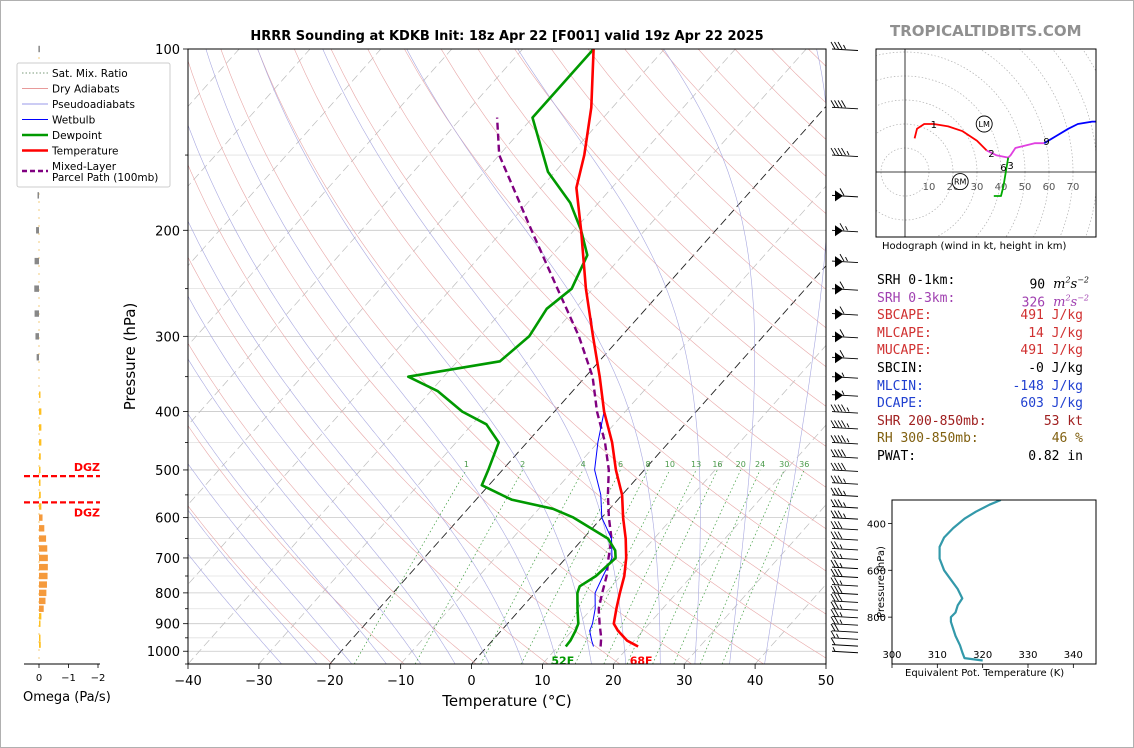 This screenshot has width=1134, height=748. What do you see at coordinates (1025, 187) in the screenshot?
I see `hodograph-ring-label: 50` at bounding box center [1025, 187].